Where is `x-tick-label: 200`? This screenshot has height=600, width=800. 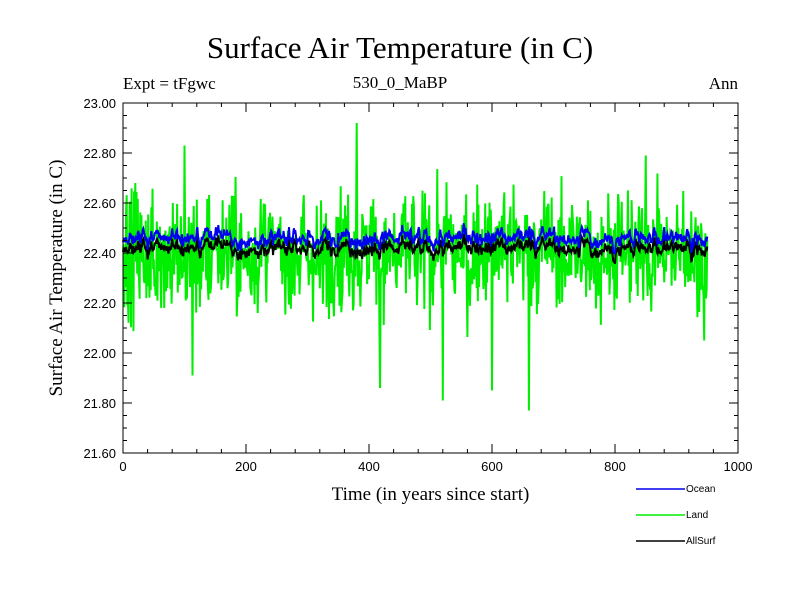 x-tick-label: 200 is located at coordinates (246, 466).